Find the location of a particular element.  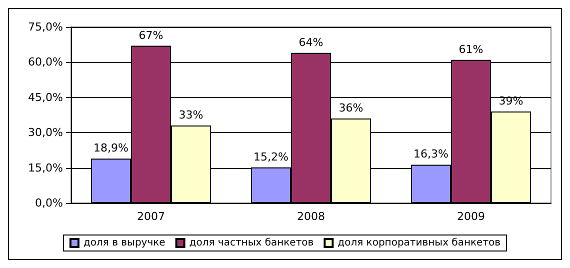

y-tick-label: 30,0% is located at coordinates (45, 133).